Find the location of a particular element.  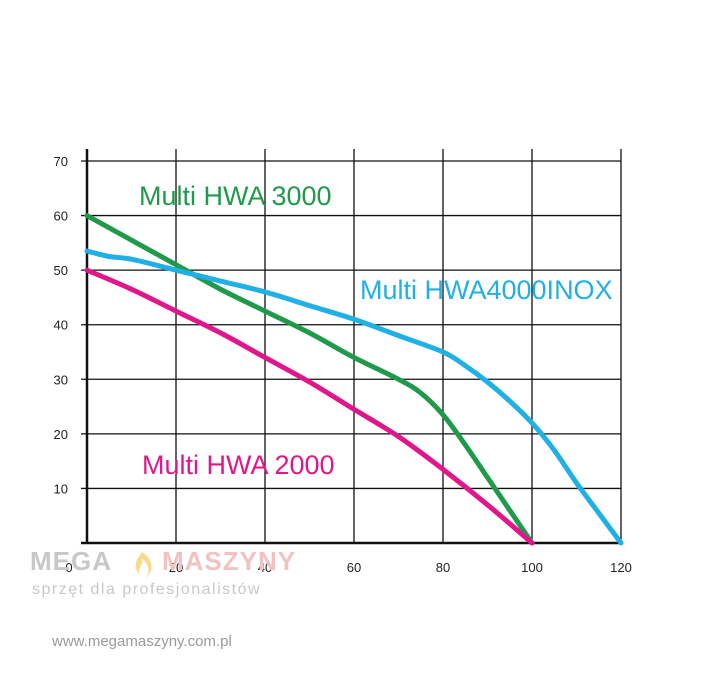

watermark-brand-mega: MEGA is located at coordinates (71, 562).